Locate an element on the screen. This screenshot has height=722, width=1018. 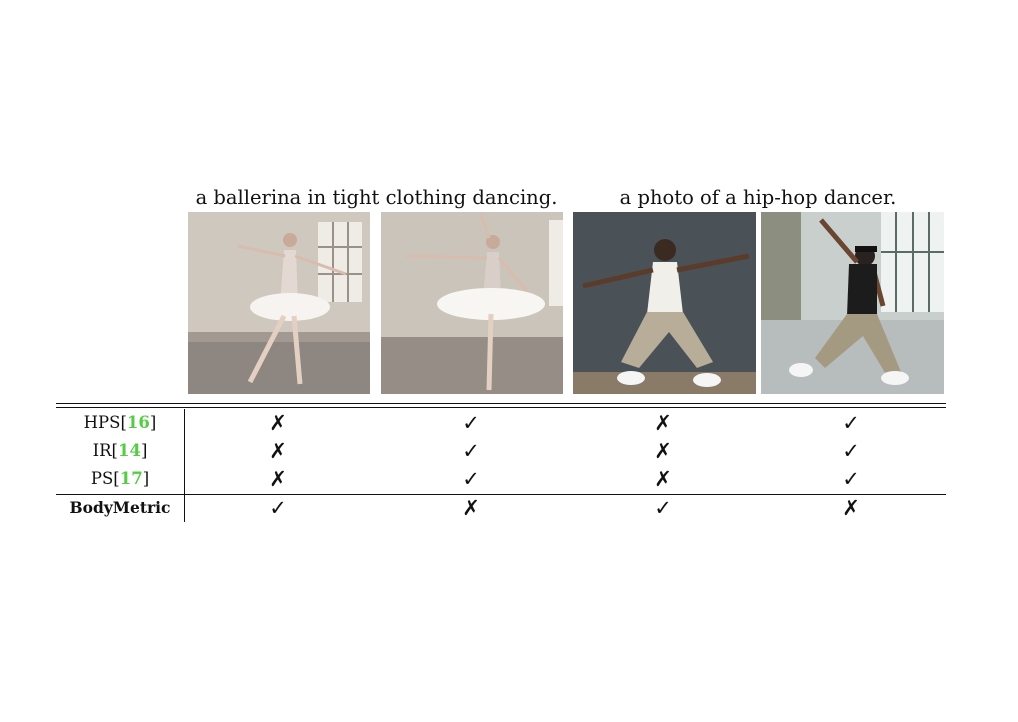
row-label: PS[17] is located at coordinates (120, 478).